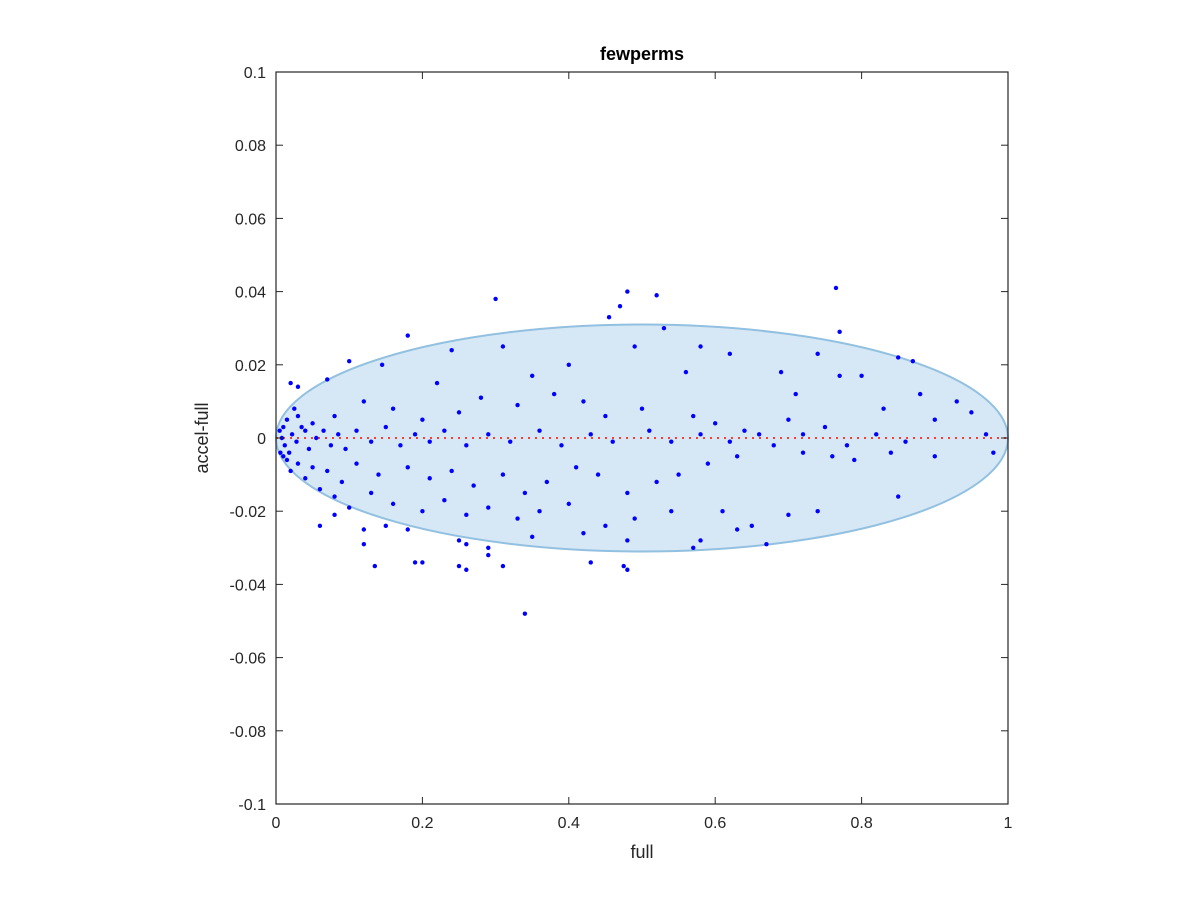 This screenshot has width=1200, height=900. Describe the element at coordinates (250, 219) in the screenshot. I see `y-tick-label: 0.06` at that location.